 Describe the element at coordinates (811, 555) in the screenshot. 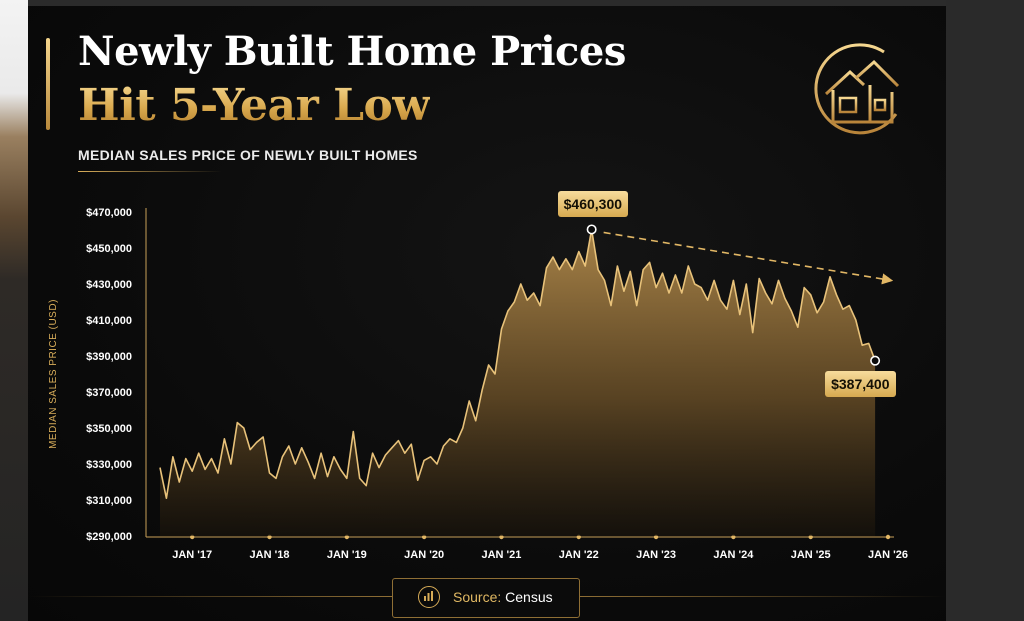

I see `x-tick-label: JAN '25` at that location.